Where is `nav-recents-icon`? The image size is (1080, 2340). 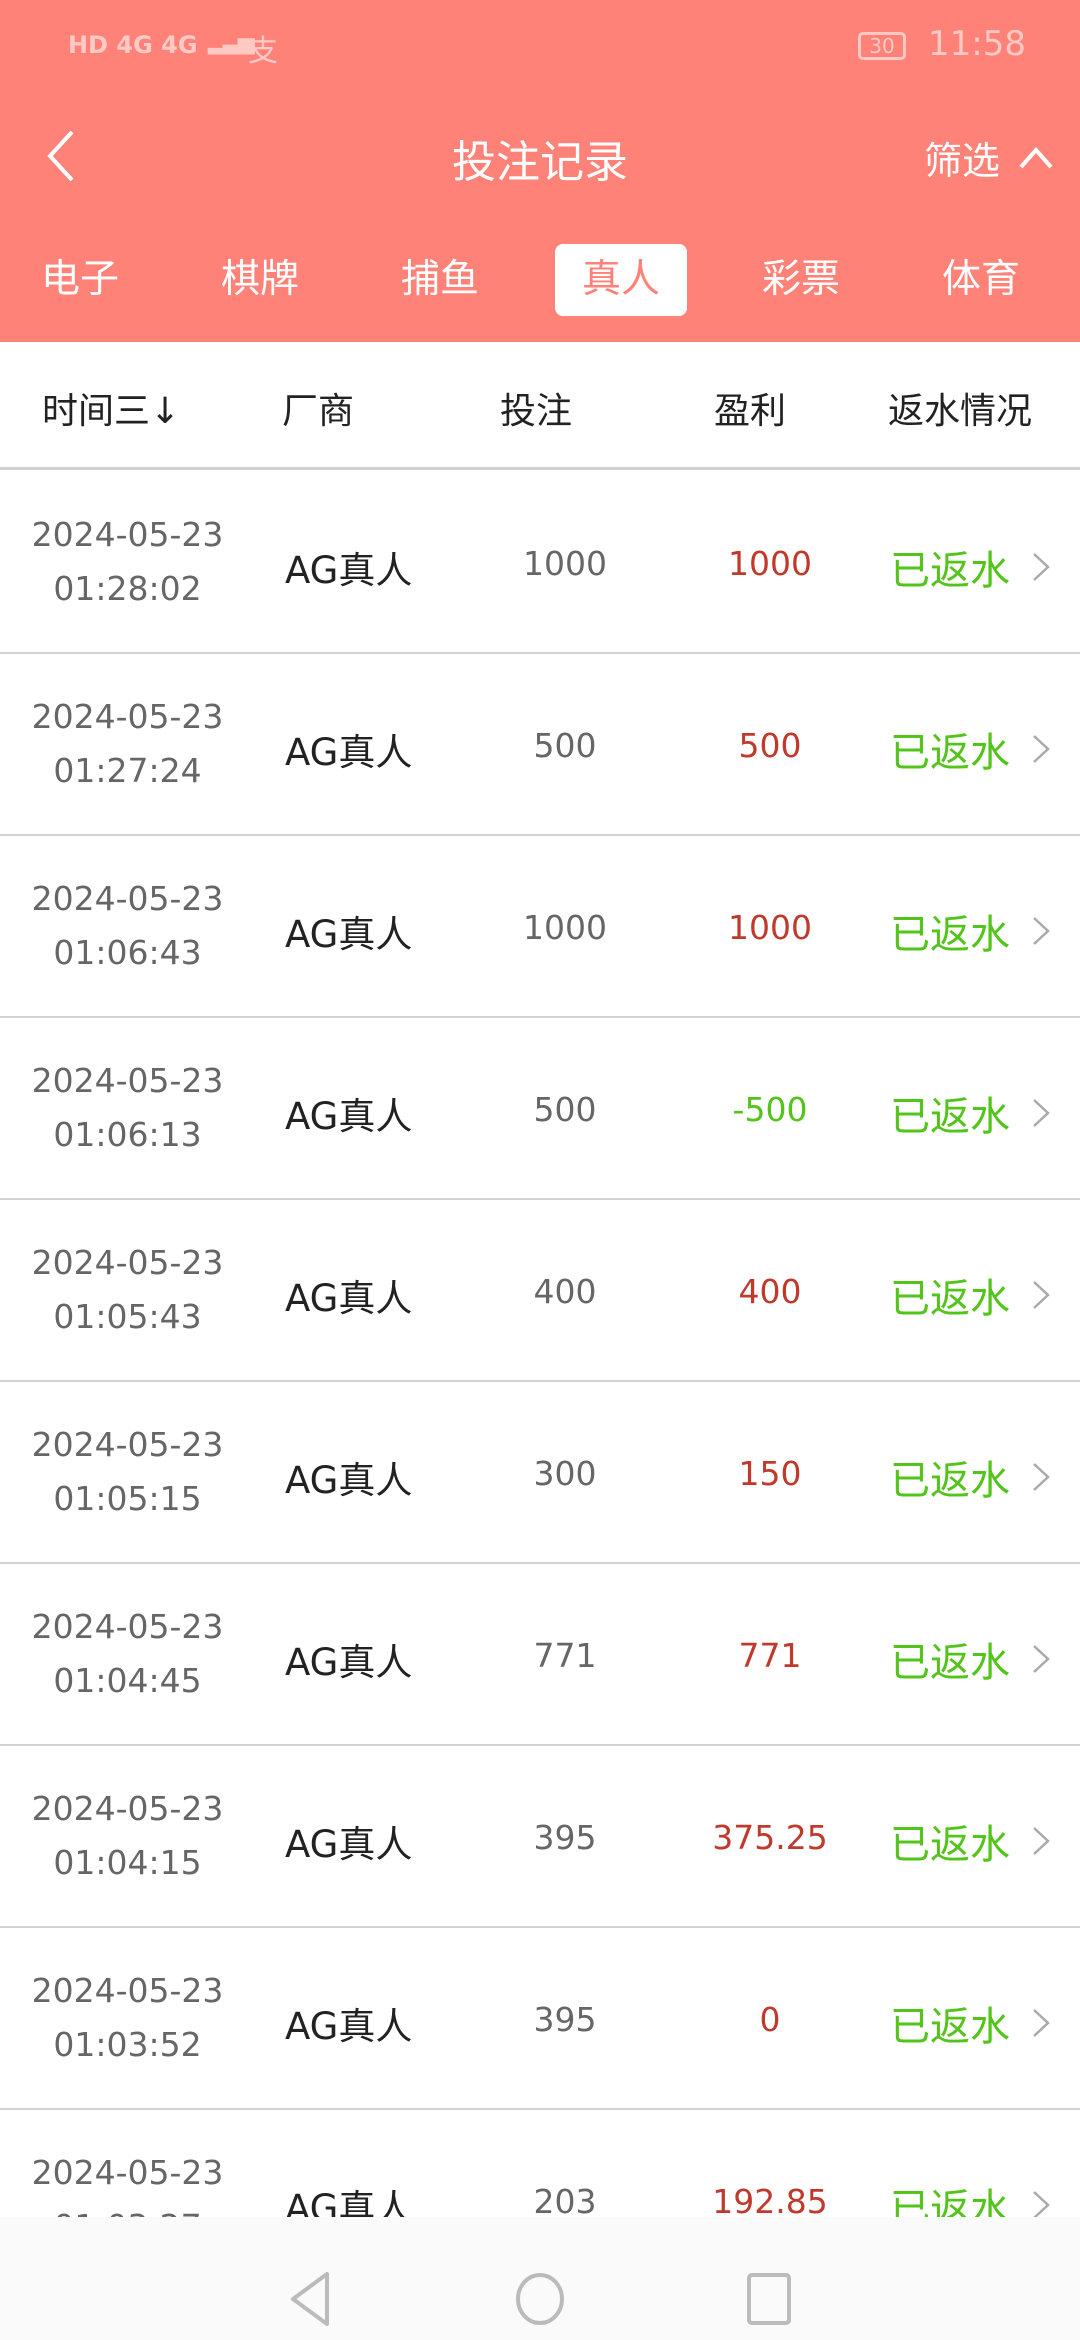 nav-recents-icon is located at coordinates (770, 2299).